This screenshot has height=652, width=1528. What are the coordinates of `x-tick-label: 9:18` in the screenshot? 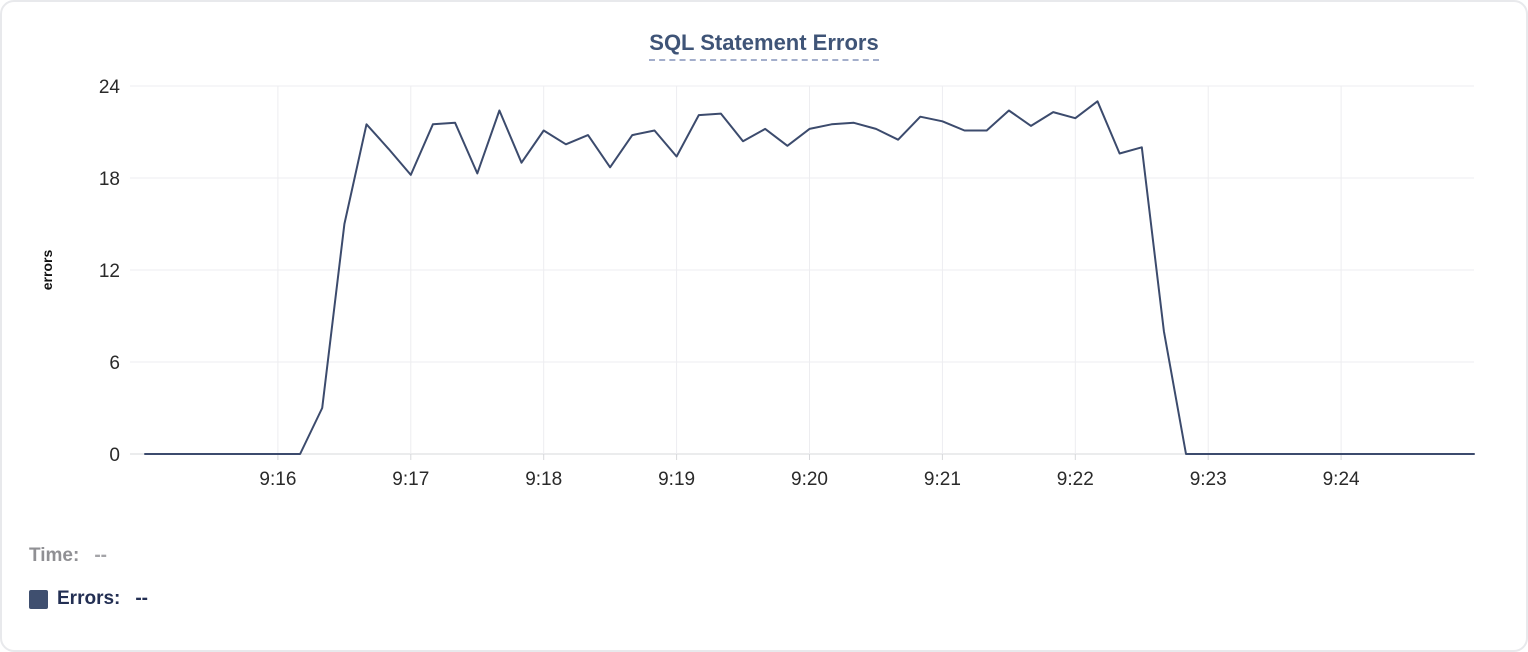 It's located at (543, 479).